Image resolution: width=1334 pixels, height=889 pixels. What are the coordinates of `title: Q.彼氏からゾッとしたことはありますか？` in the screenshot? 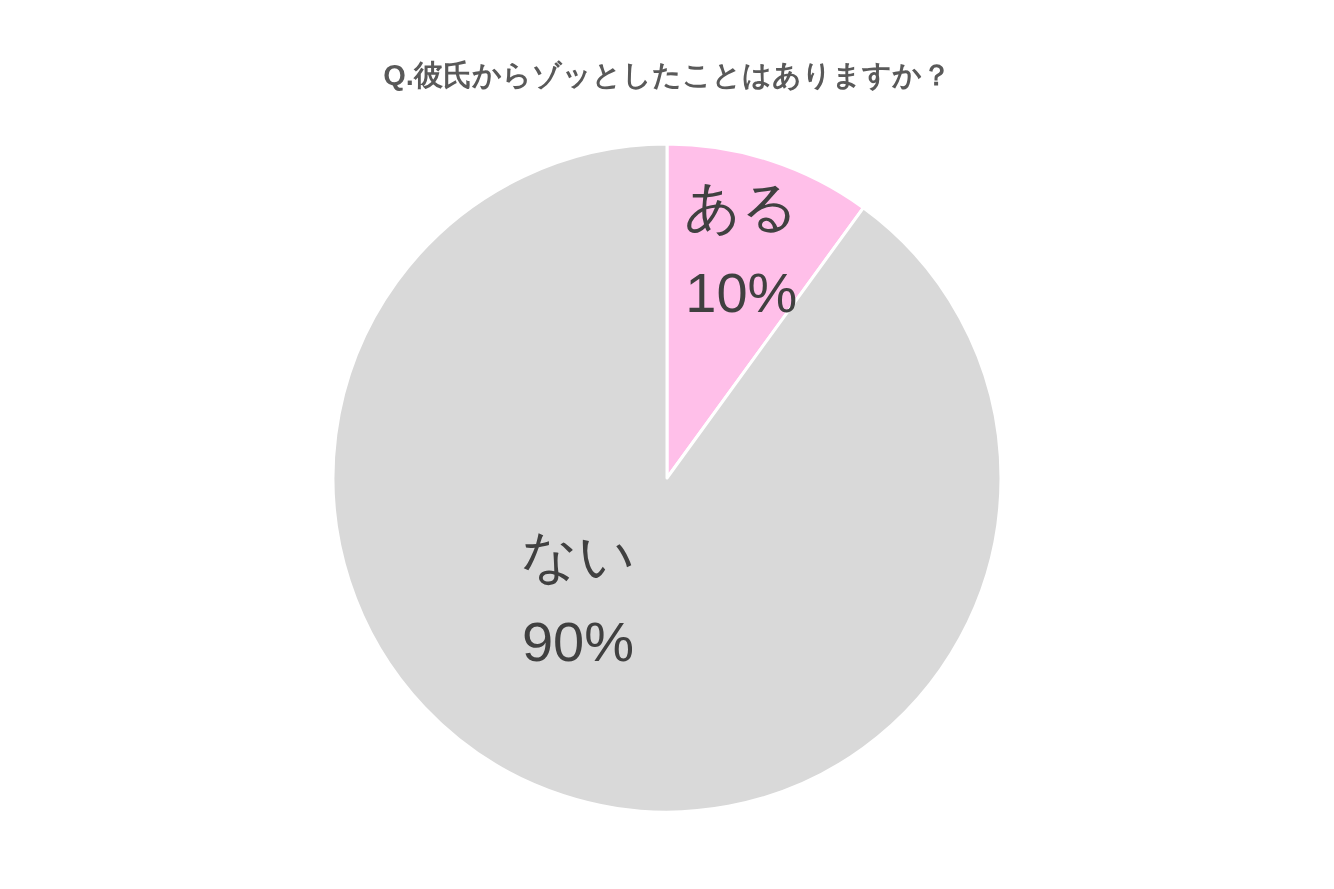 It's located at (667, 75).